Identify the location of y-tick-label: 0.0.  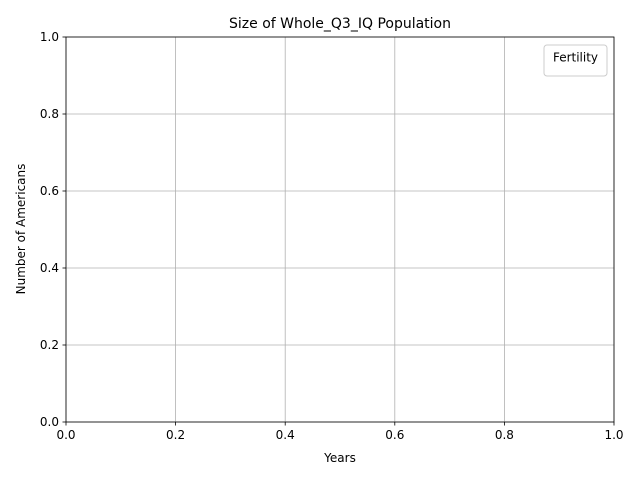
(49, 422).